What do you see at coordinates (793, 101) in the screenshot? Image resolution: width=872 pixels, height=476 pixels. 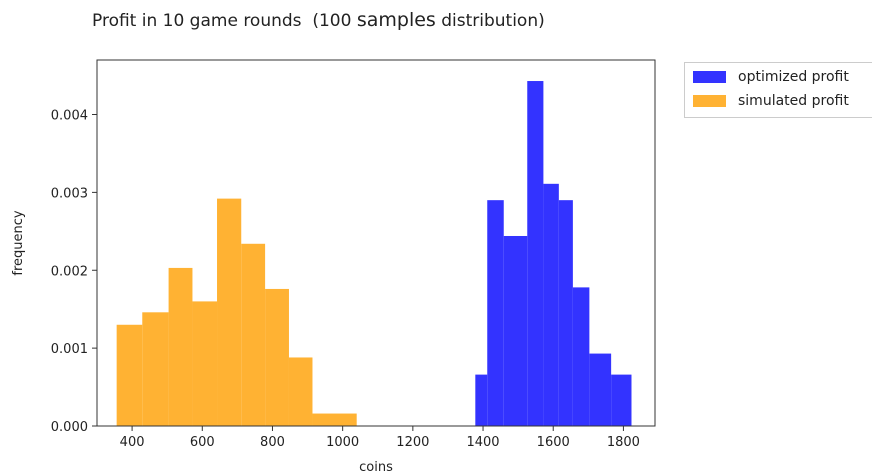 I see `legend-label-simulated: simulated profit` at bounding box center [793, 101].